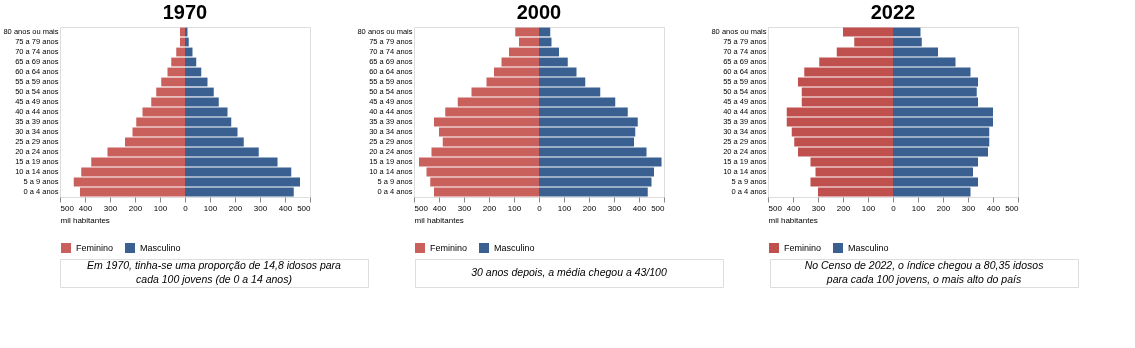 The height and width of the screenshot is (348, 1135). What do you see at coordinates (214, 272) in the screenshot?
I see `text: Em 1970, tinha-se uma proporção de 14,8 idosos para cada 100 jovens (de 0 a 14 anos)` at bounding box center [214, 272].